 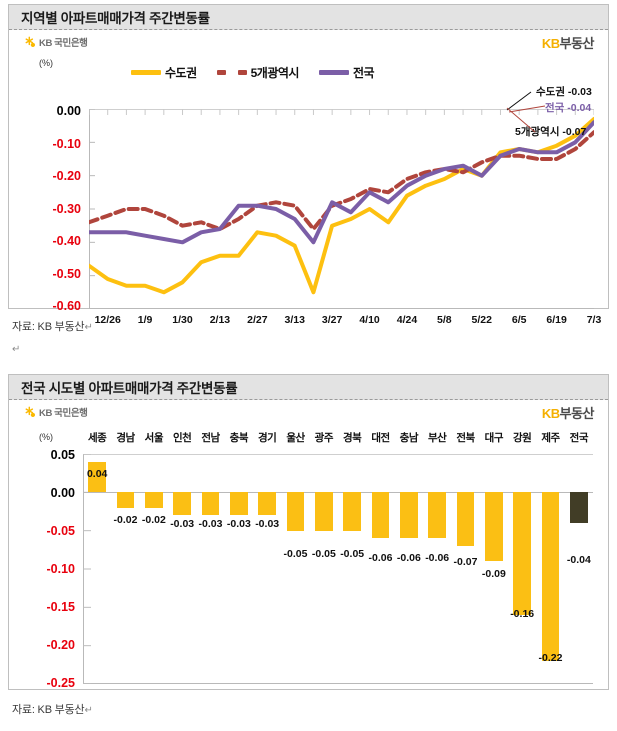 What do you see at coordinates (61, 645) in the screenshot?
I see `bar-ytick-5: -0.20` at bounding box center [61, 645].